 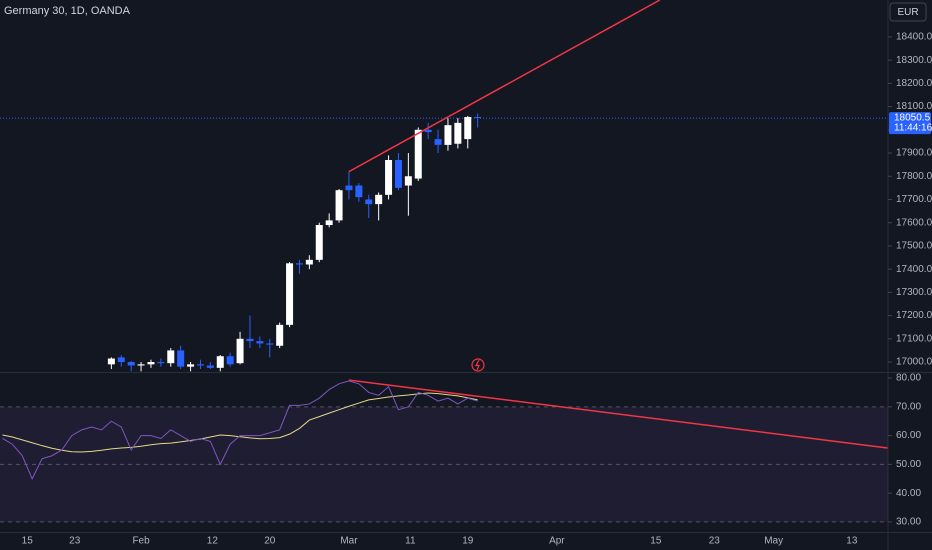 I want to click on y-tick-label: 17400.0, so click(x=914, y=269).